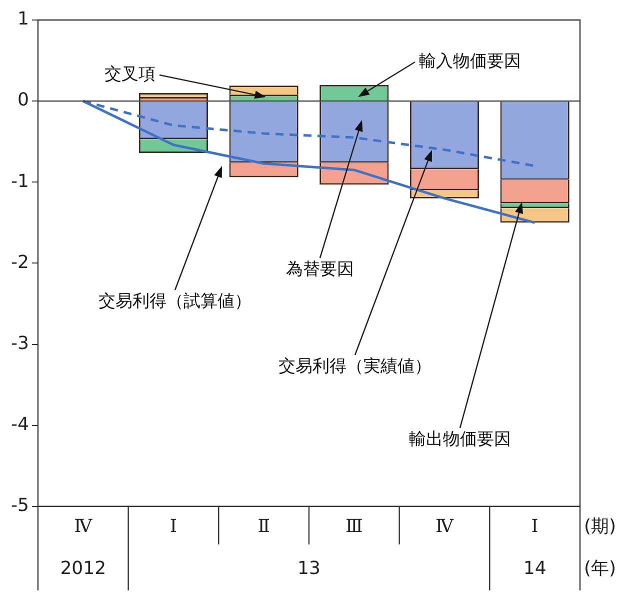  Describe the element at coordinates (600, 569) in the screenshot. I see `text: (年)` at that location.